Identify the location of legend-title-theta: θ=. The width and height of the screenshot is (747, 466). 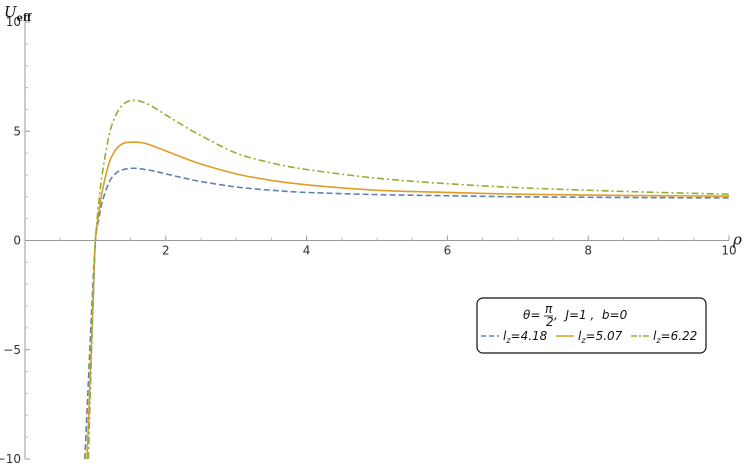
(531, 315).